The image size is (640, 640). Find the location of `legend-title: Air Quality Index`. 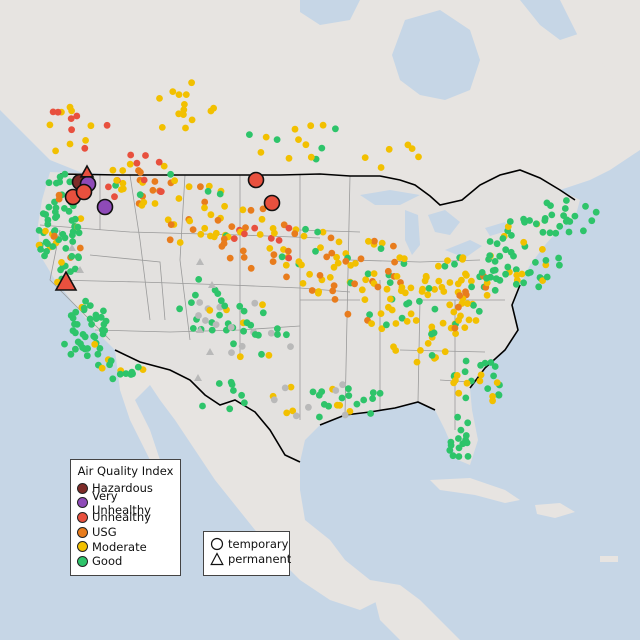

legend-title: Air Quality Index is located at coordinates (125, 471).